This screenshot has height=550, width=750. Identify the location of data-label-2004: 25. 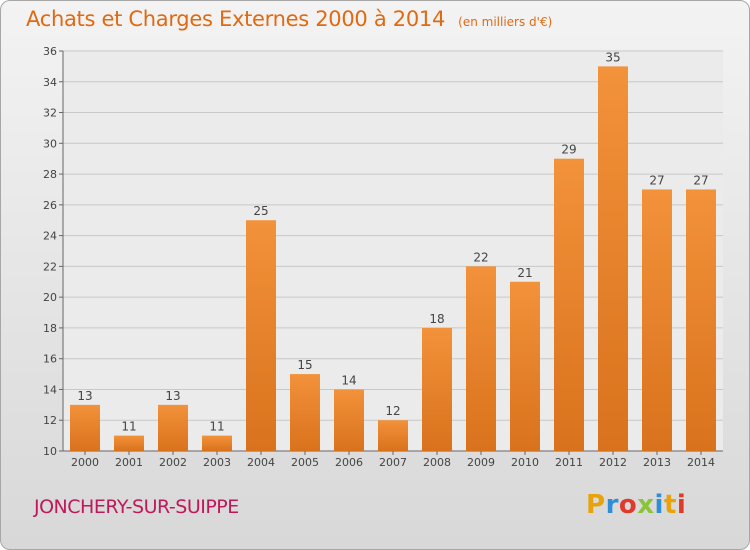
(260, 211).